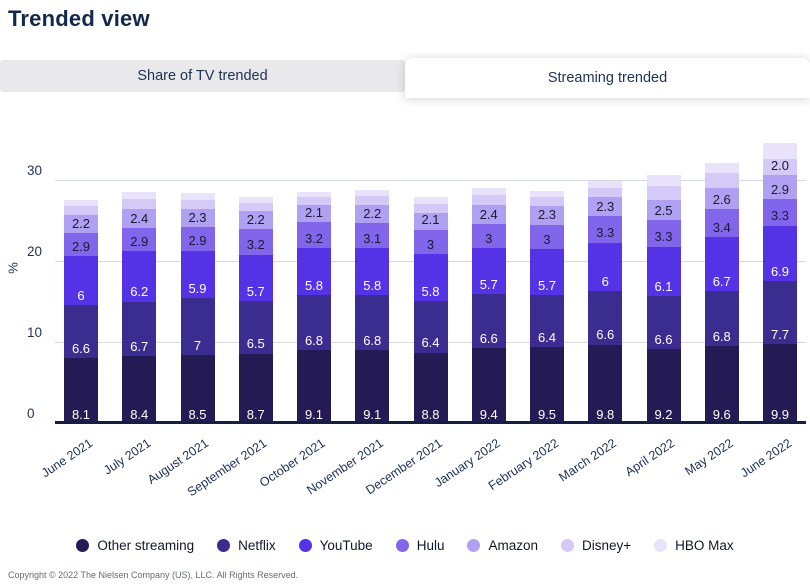 This screenshot has width=810, height=586. I want to click on tab-share-of-tv-trended: Share of TV trended, so click(202, 76).